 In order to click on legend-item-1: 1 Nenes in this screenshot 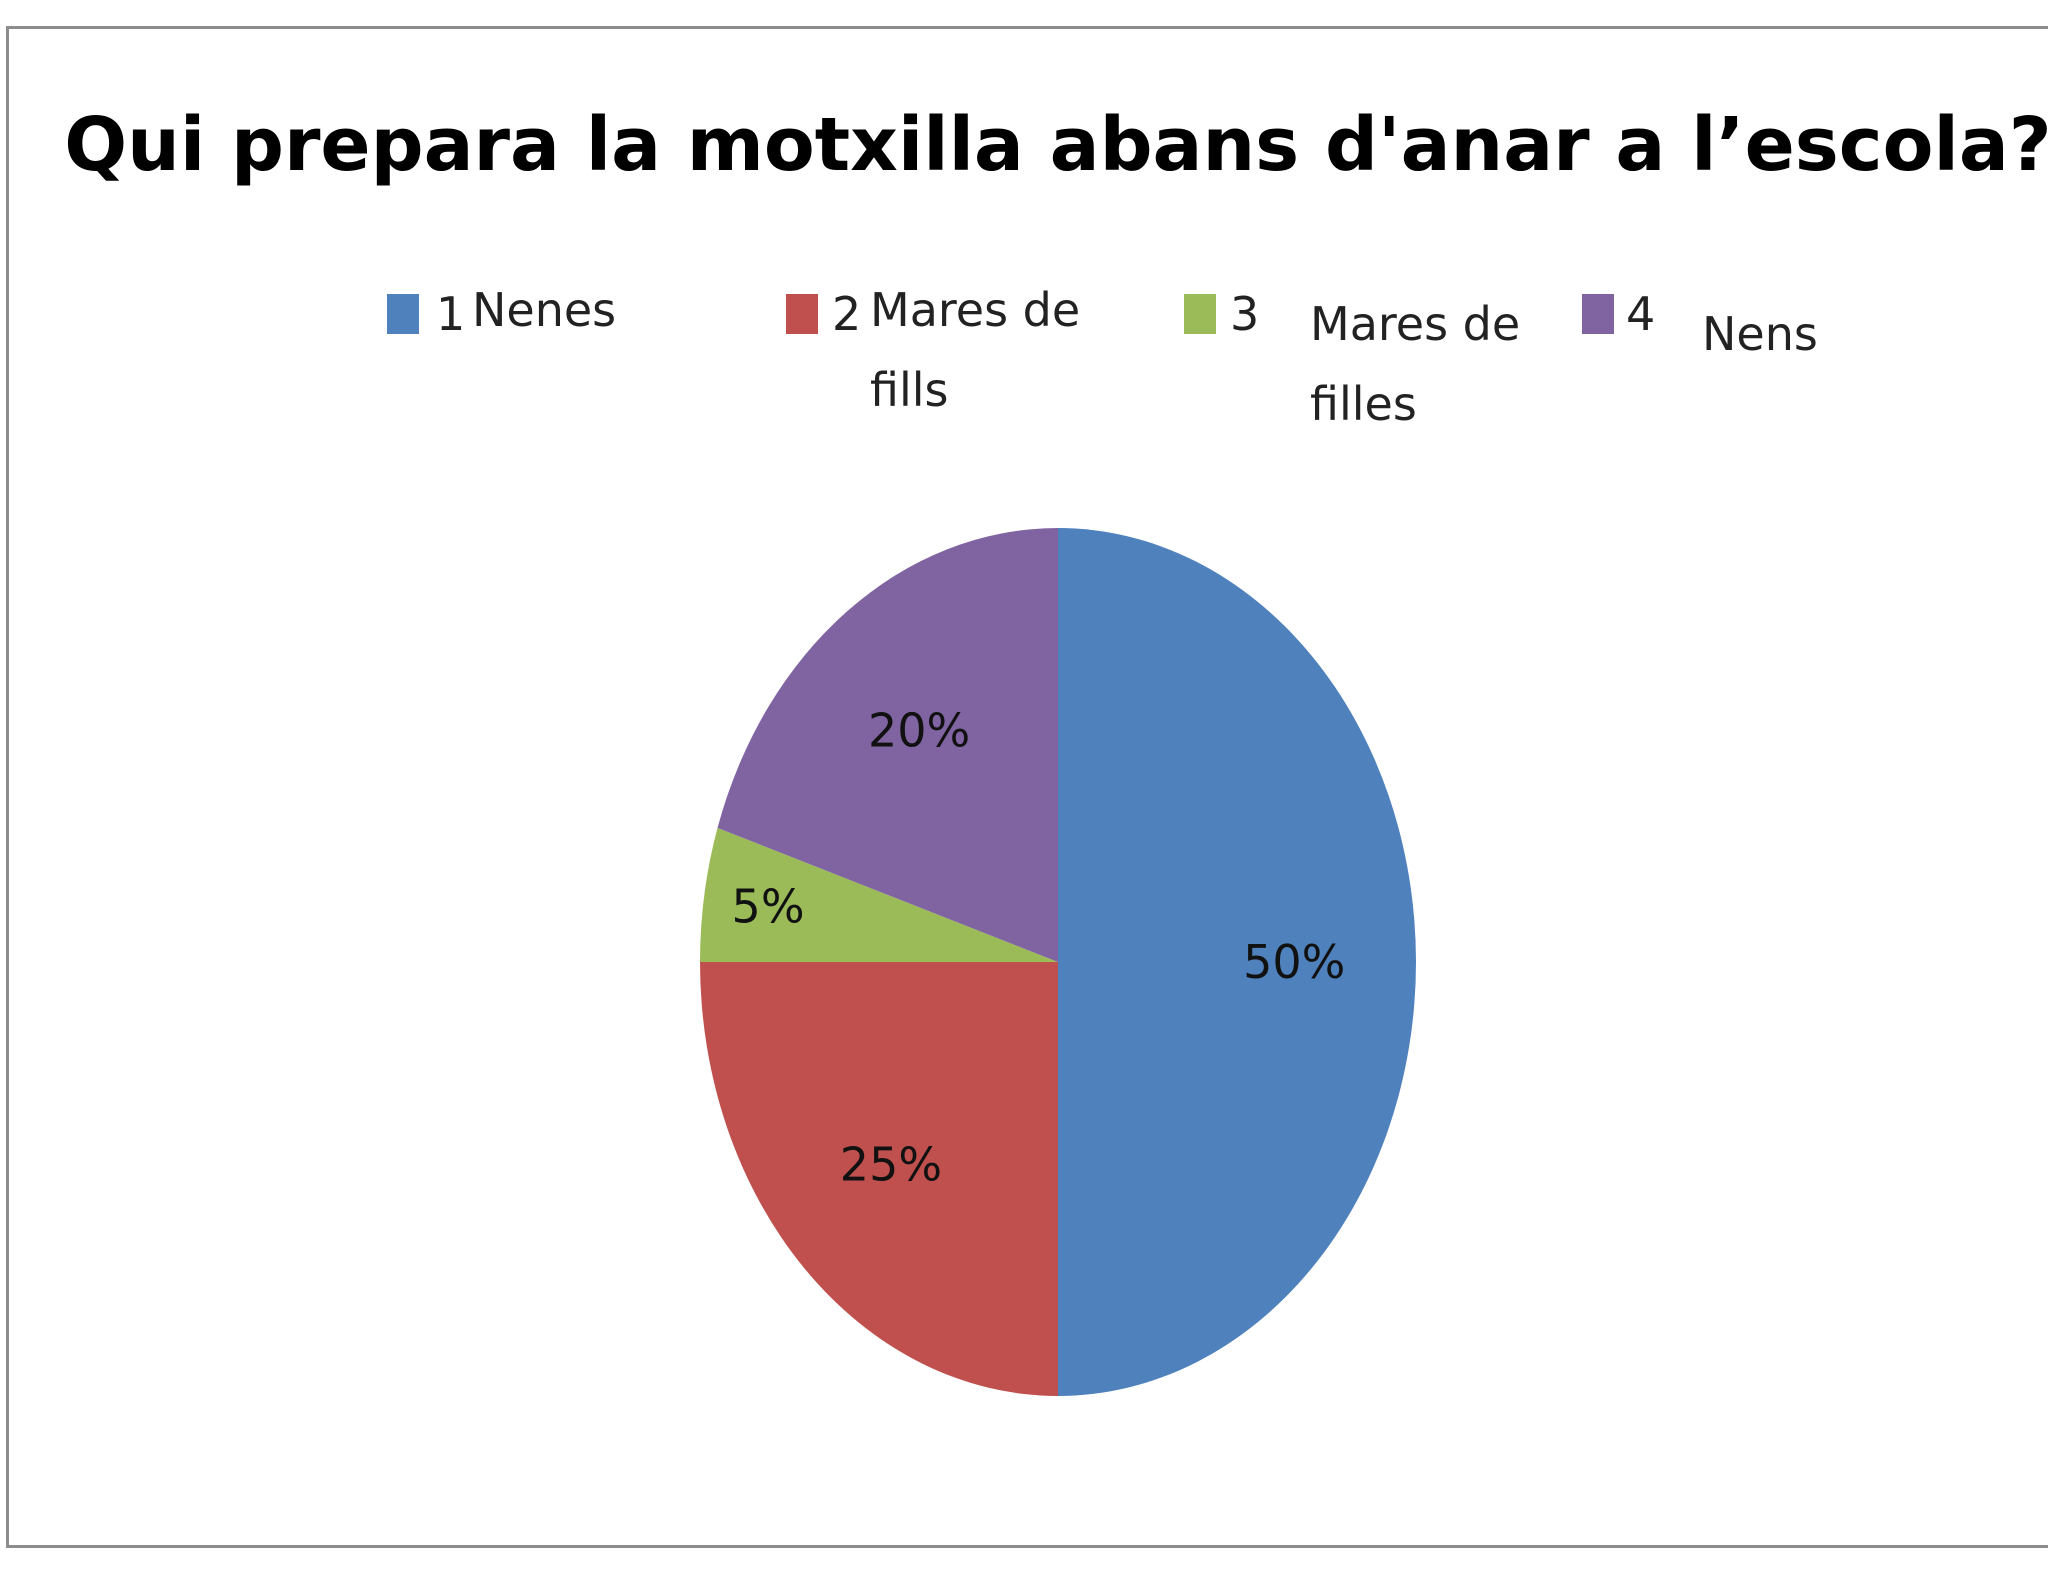, I will do `click(501, 312)`.